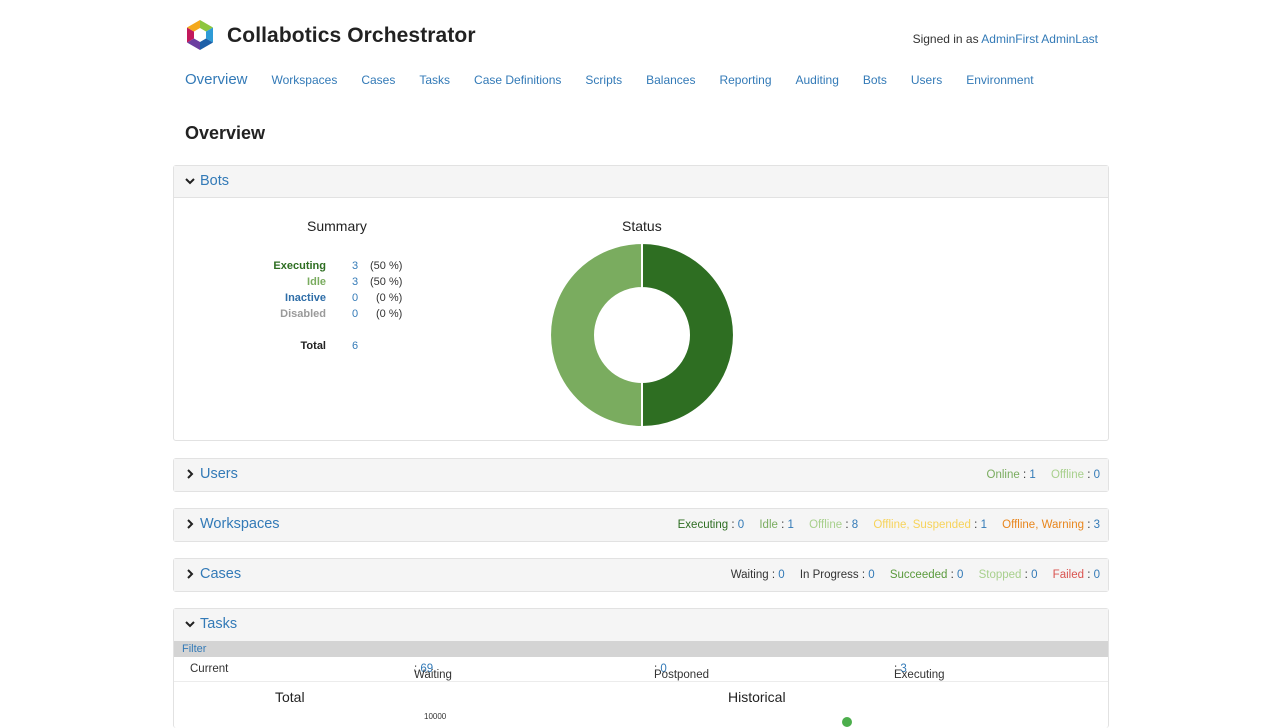 The image size is (1280, 728). Describe the element at coordinates (216, 79) in the screenshot. I see `nav-overview: Overview` at that location.